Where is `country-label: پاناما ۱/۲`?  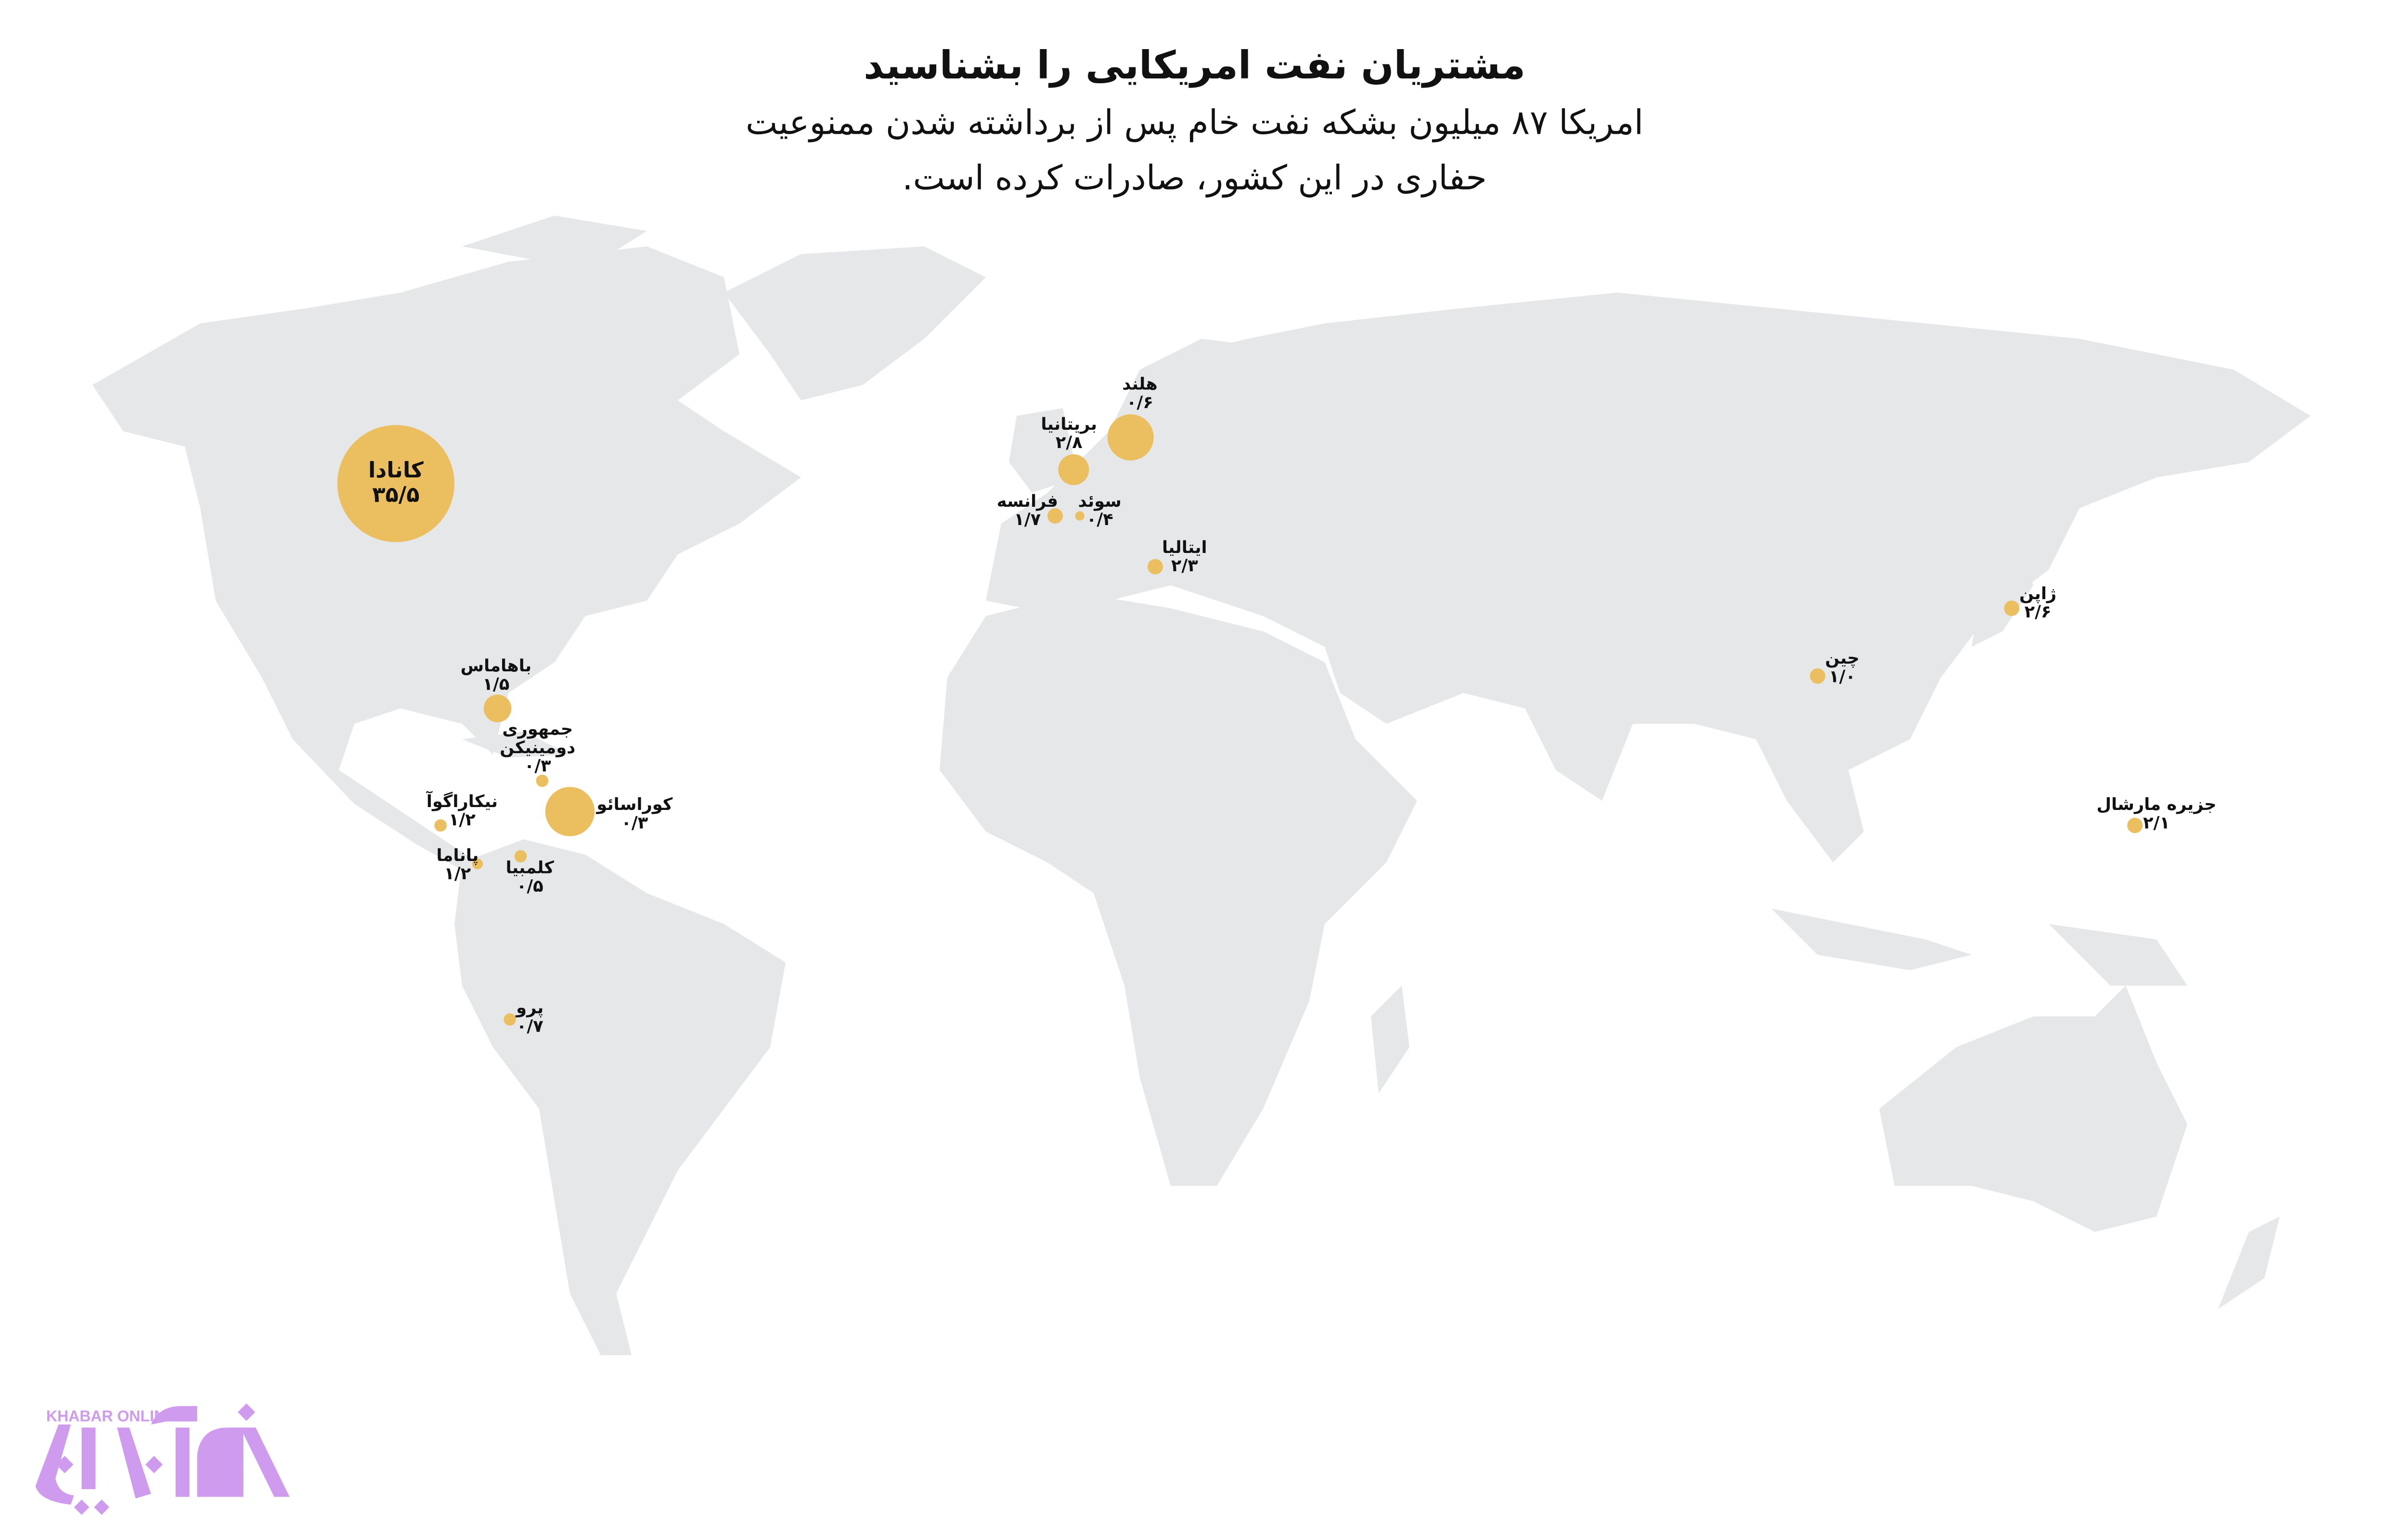
country-label: پاناما ۱/۲ is located at coordinates (458, 864).